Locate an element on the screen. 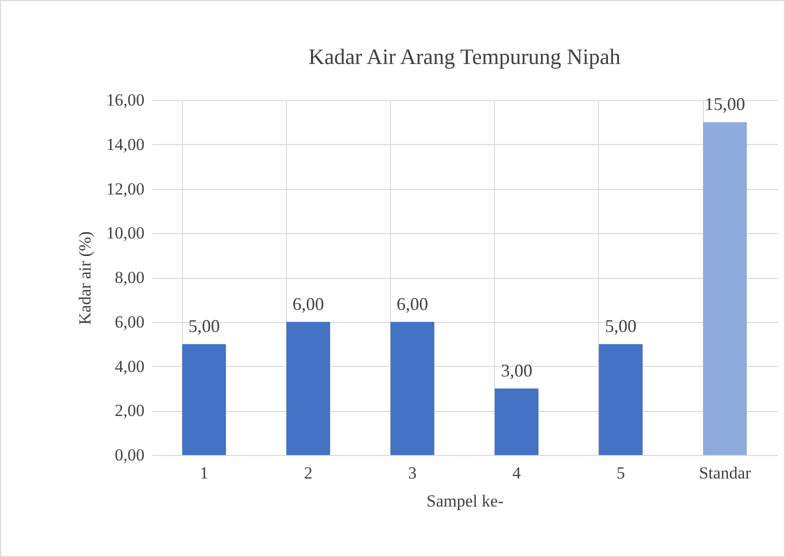 The image size is (785, 557). y-tick-label: 8,00 is located at coordinates (129, 277).